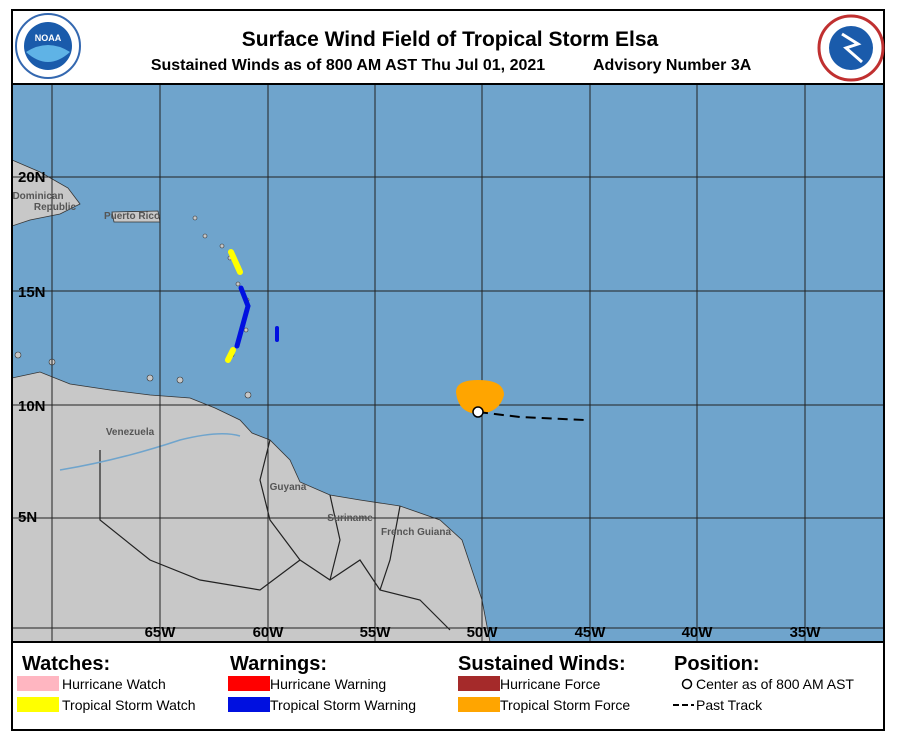 Image resolution: width=897 pixels, height=738 pixels. Describe the element at coordinates (37, 196) in the screenshot. I see `place-label: Dominican` at that location.